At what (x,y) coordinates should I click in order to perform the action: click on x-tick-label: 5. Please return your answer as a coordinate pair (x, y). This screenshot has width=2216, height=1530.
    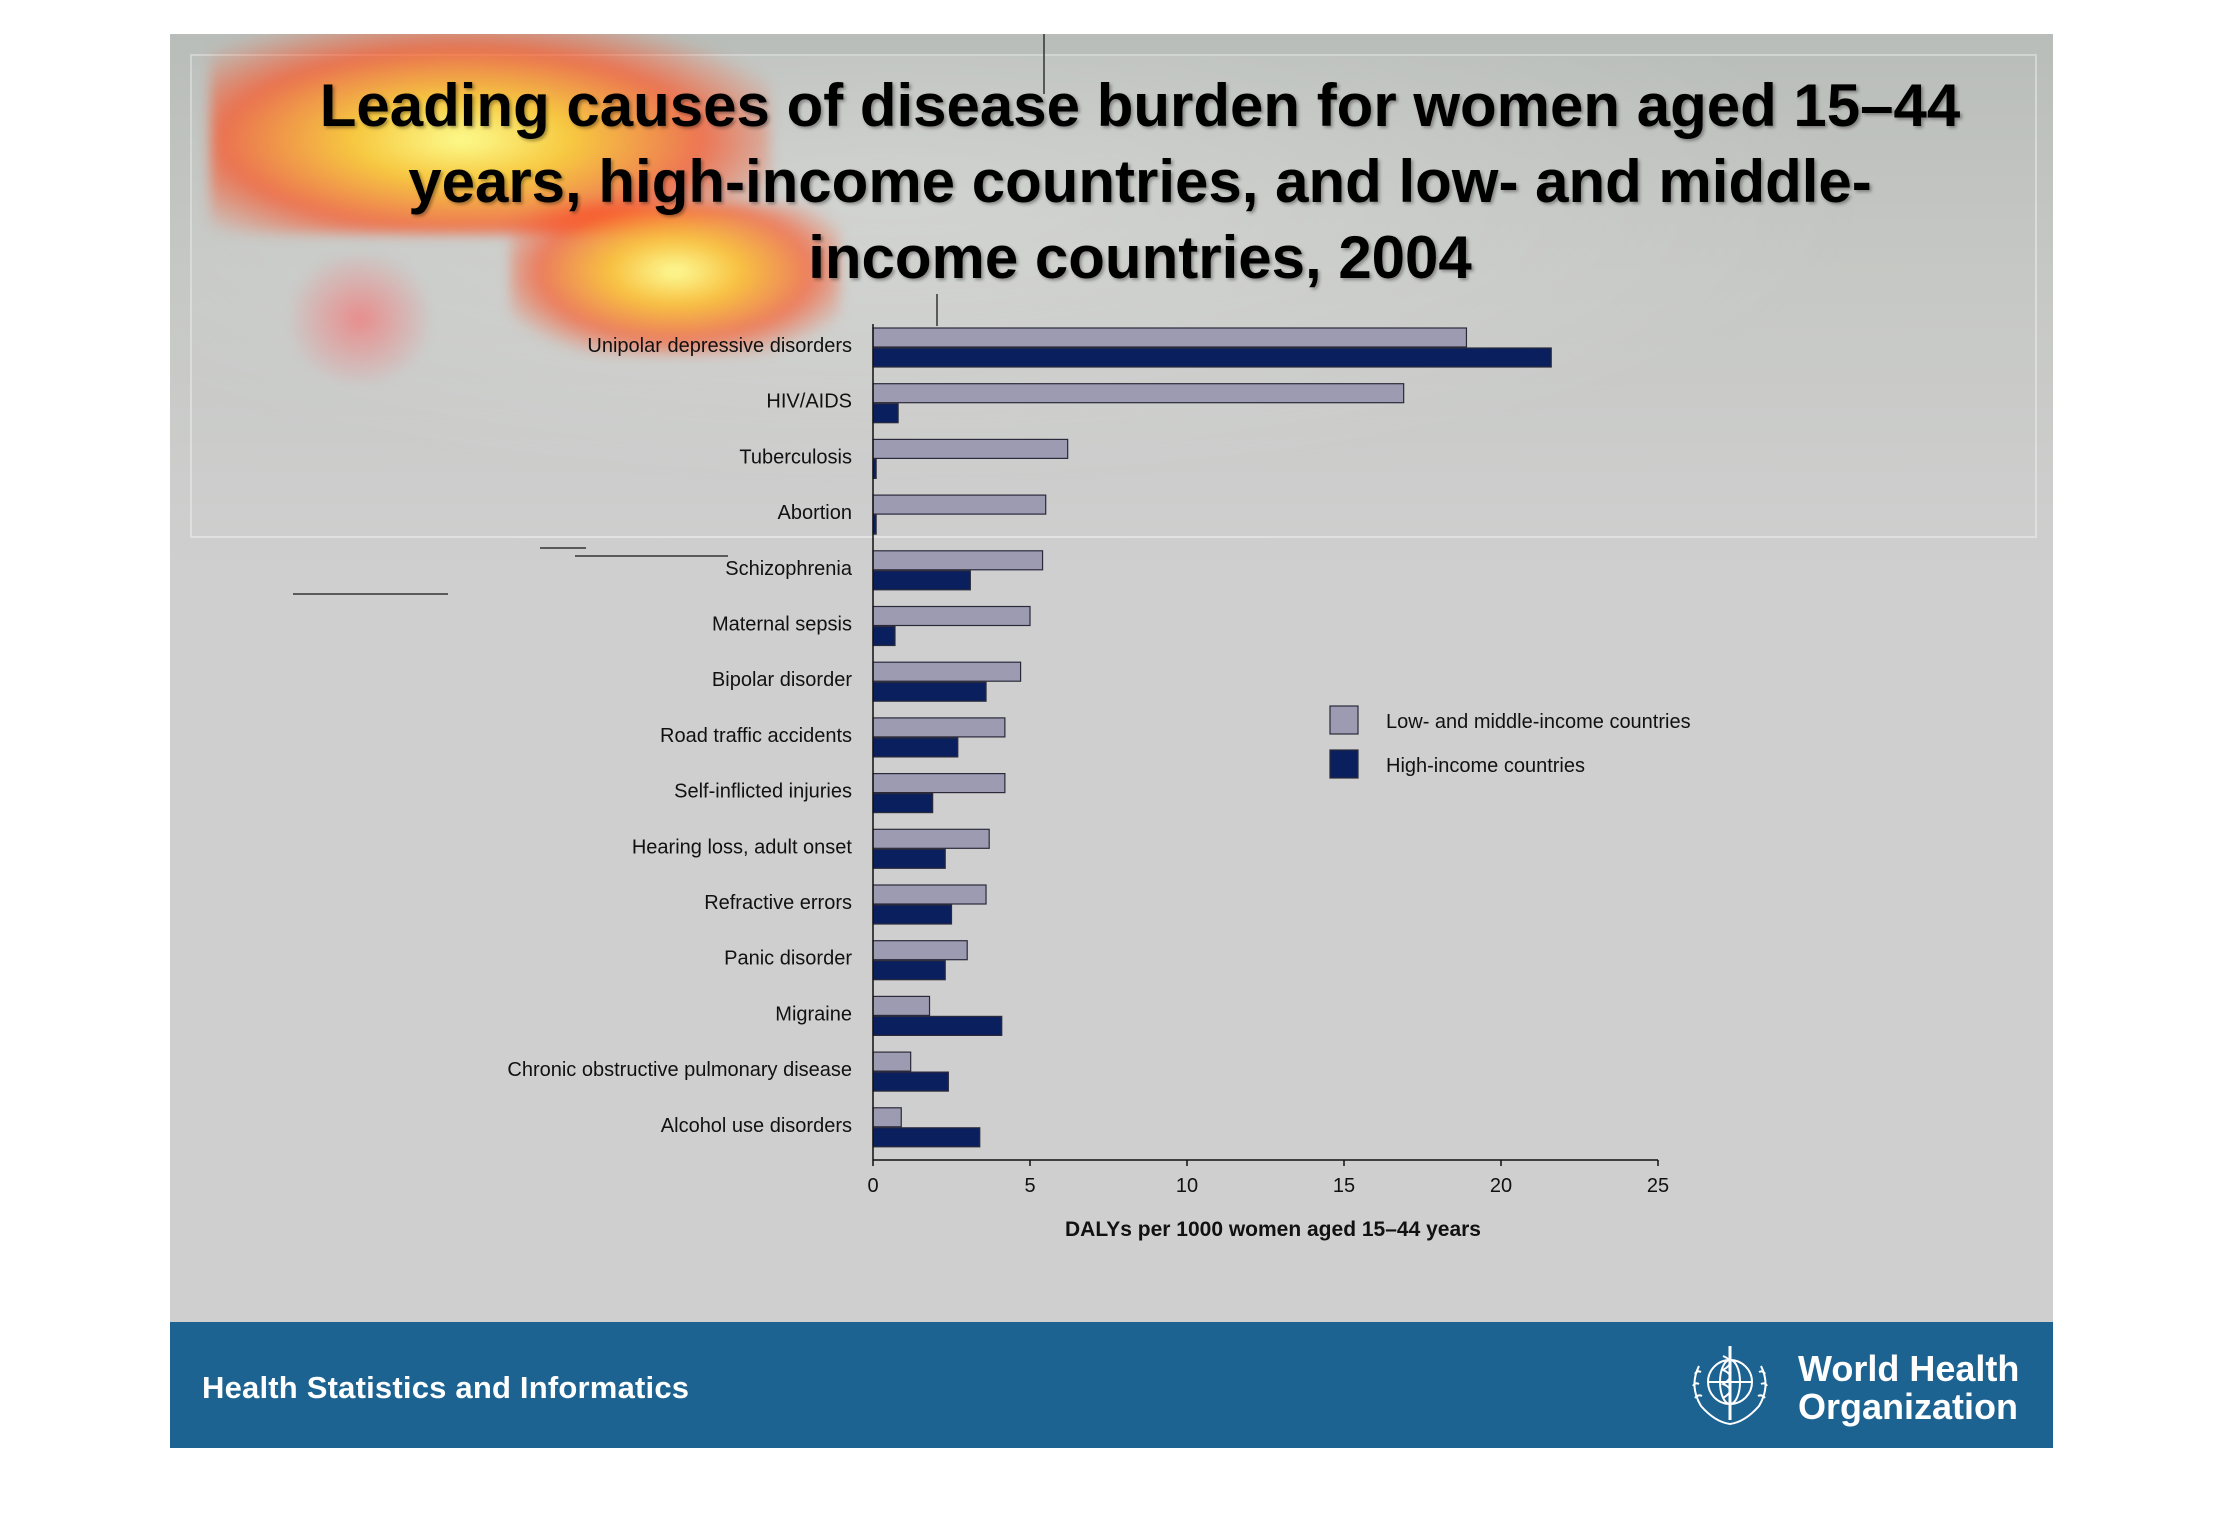
    Looking at the image, I should click on (1029, 1186).